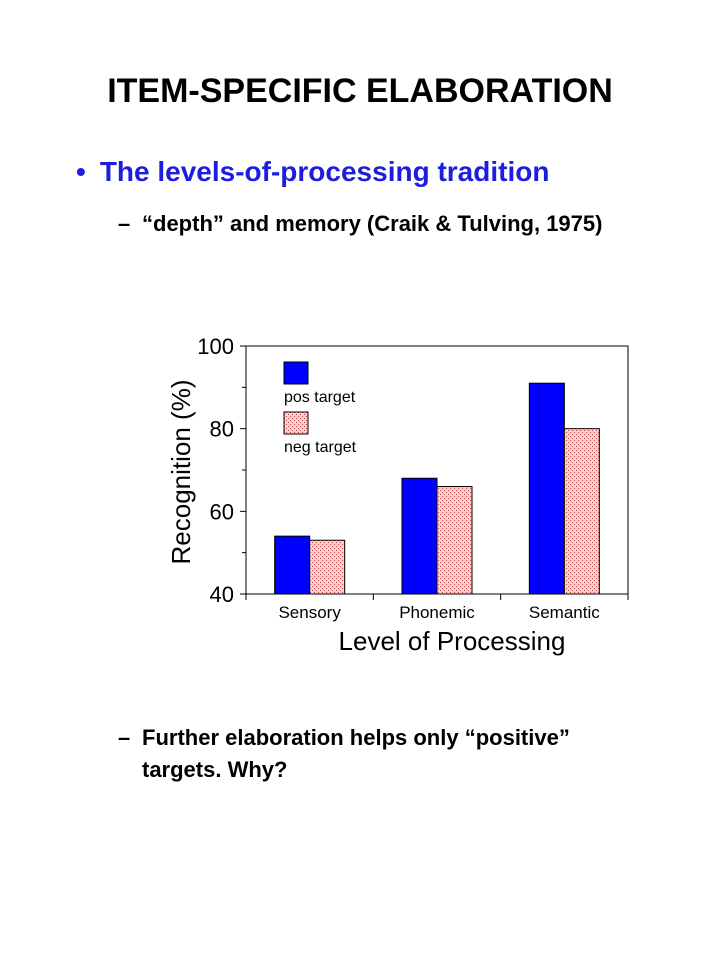 This screenshot has width=720, height=960. Describe the element at coordinates (327, 567) in the screenshot. I see `bar-neg-target-sensory` at that location.